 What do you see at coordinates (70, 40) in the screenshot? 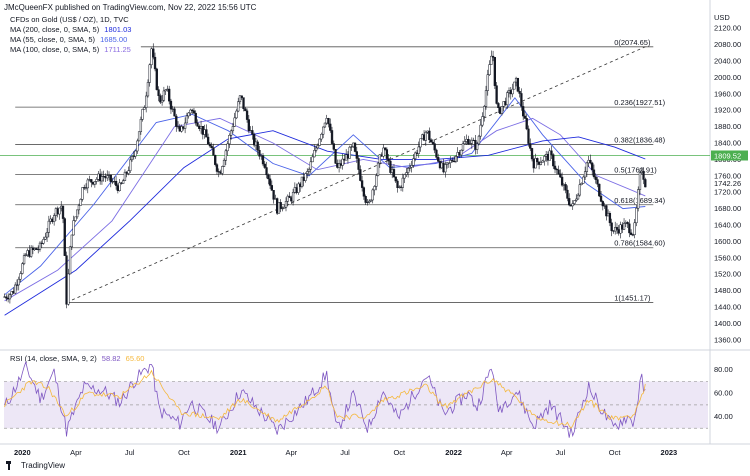
I see `legend-ma55: MA (55, close, 0, SMA, 5) 1685.00` at bounding box center [70, 40].